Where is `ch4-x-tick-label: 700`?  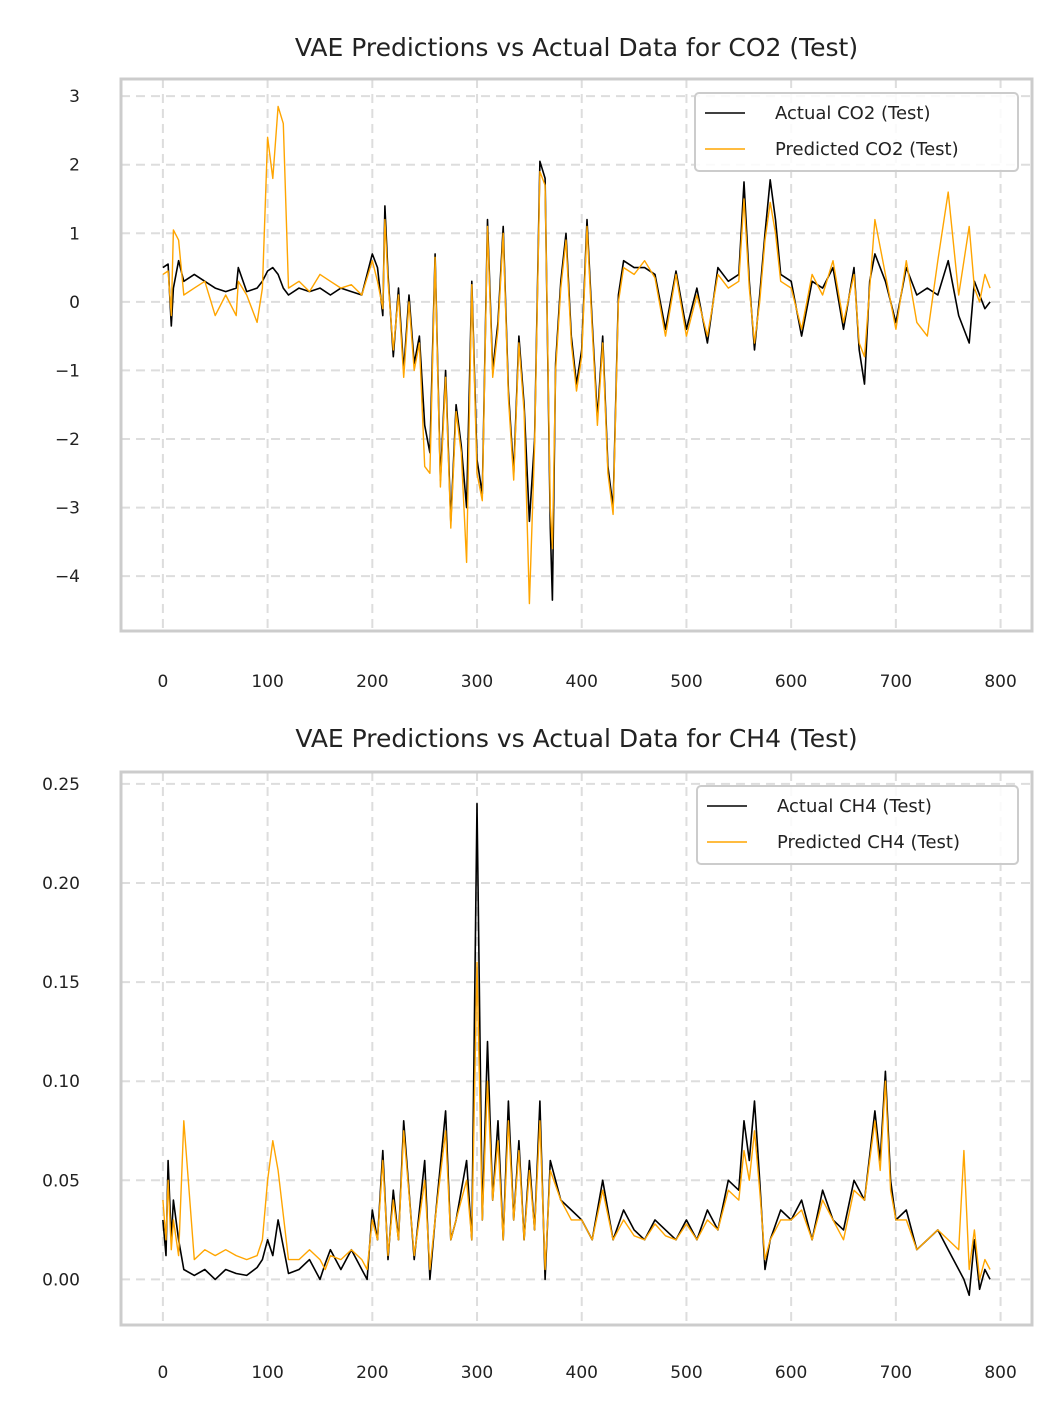 ch4-x-tick-label: 700 is located at coordinates (896, 1373).